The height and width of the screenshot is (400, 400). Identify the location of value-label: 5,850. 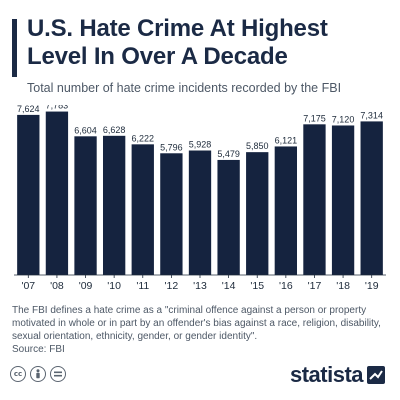
(257, 146).